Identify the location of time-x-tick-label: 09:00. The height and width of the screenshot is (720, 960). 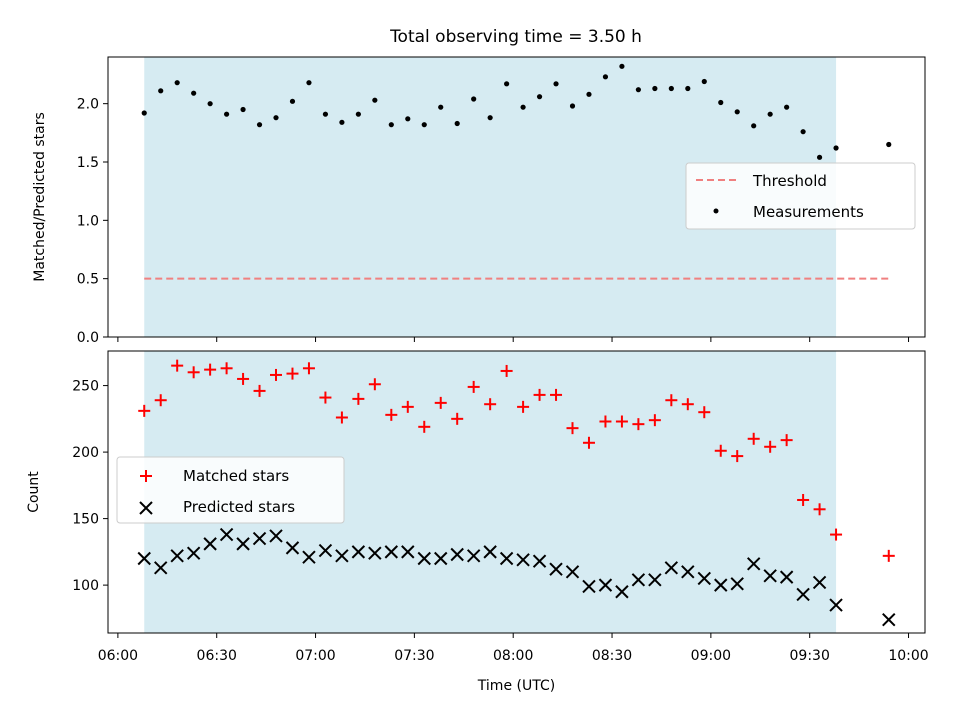
(711, 656).